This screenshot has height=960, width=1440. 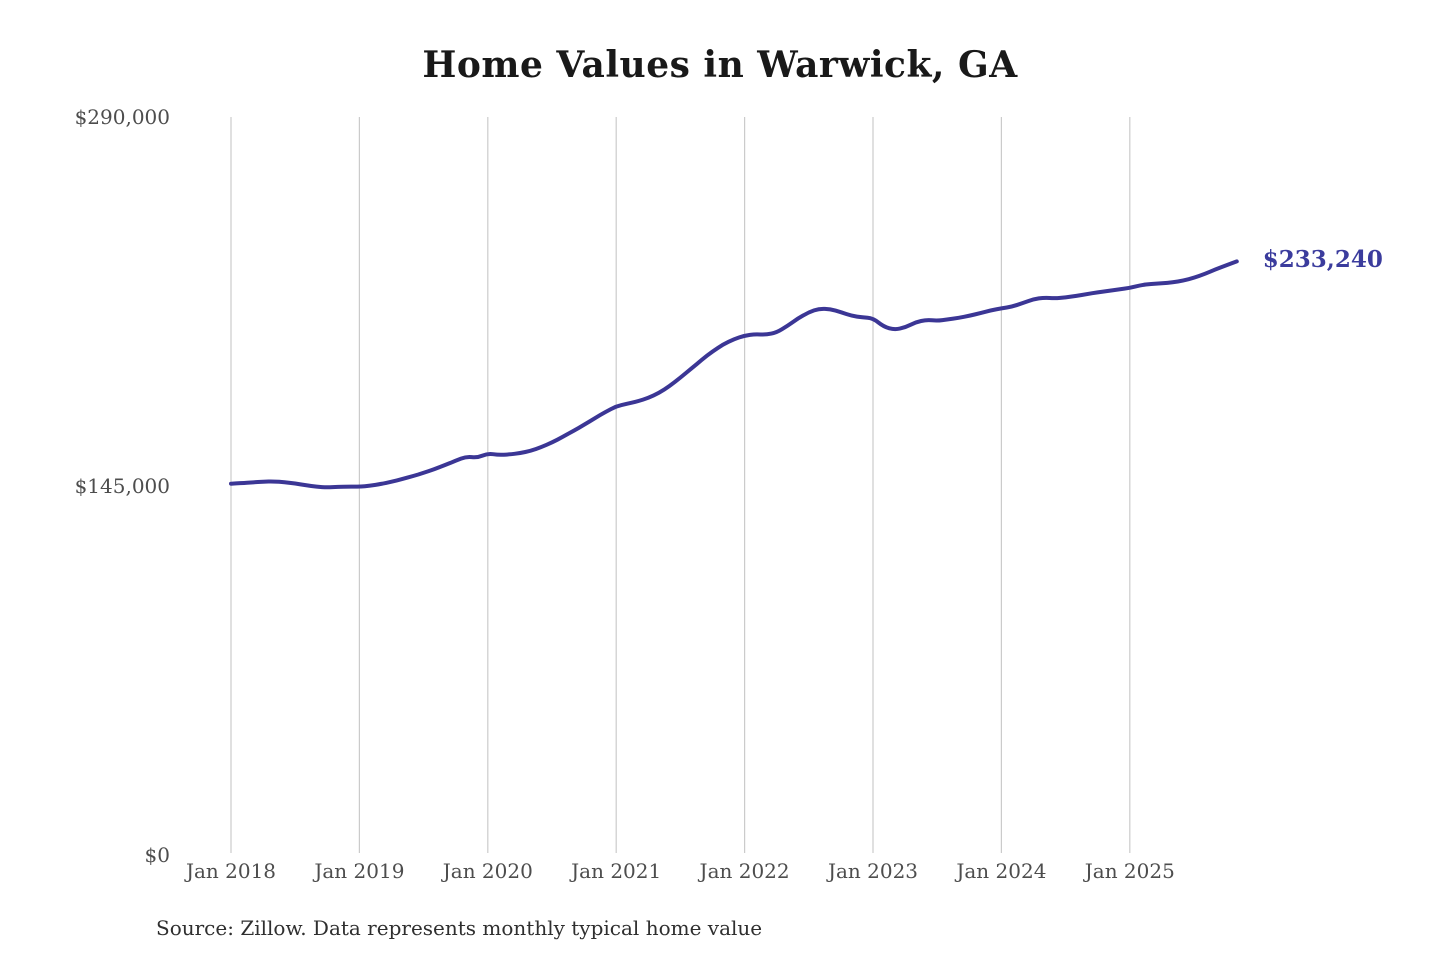 I want to click on x-tick-label: Jan 2020, so click(x=487, y=871).